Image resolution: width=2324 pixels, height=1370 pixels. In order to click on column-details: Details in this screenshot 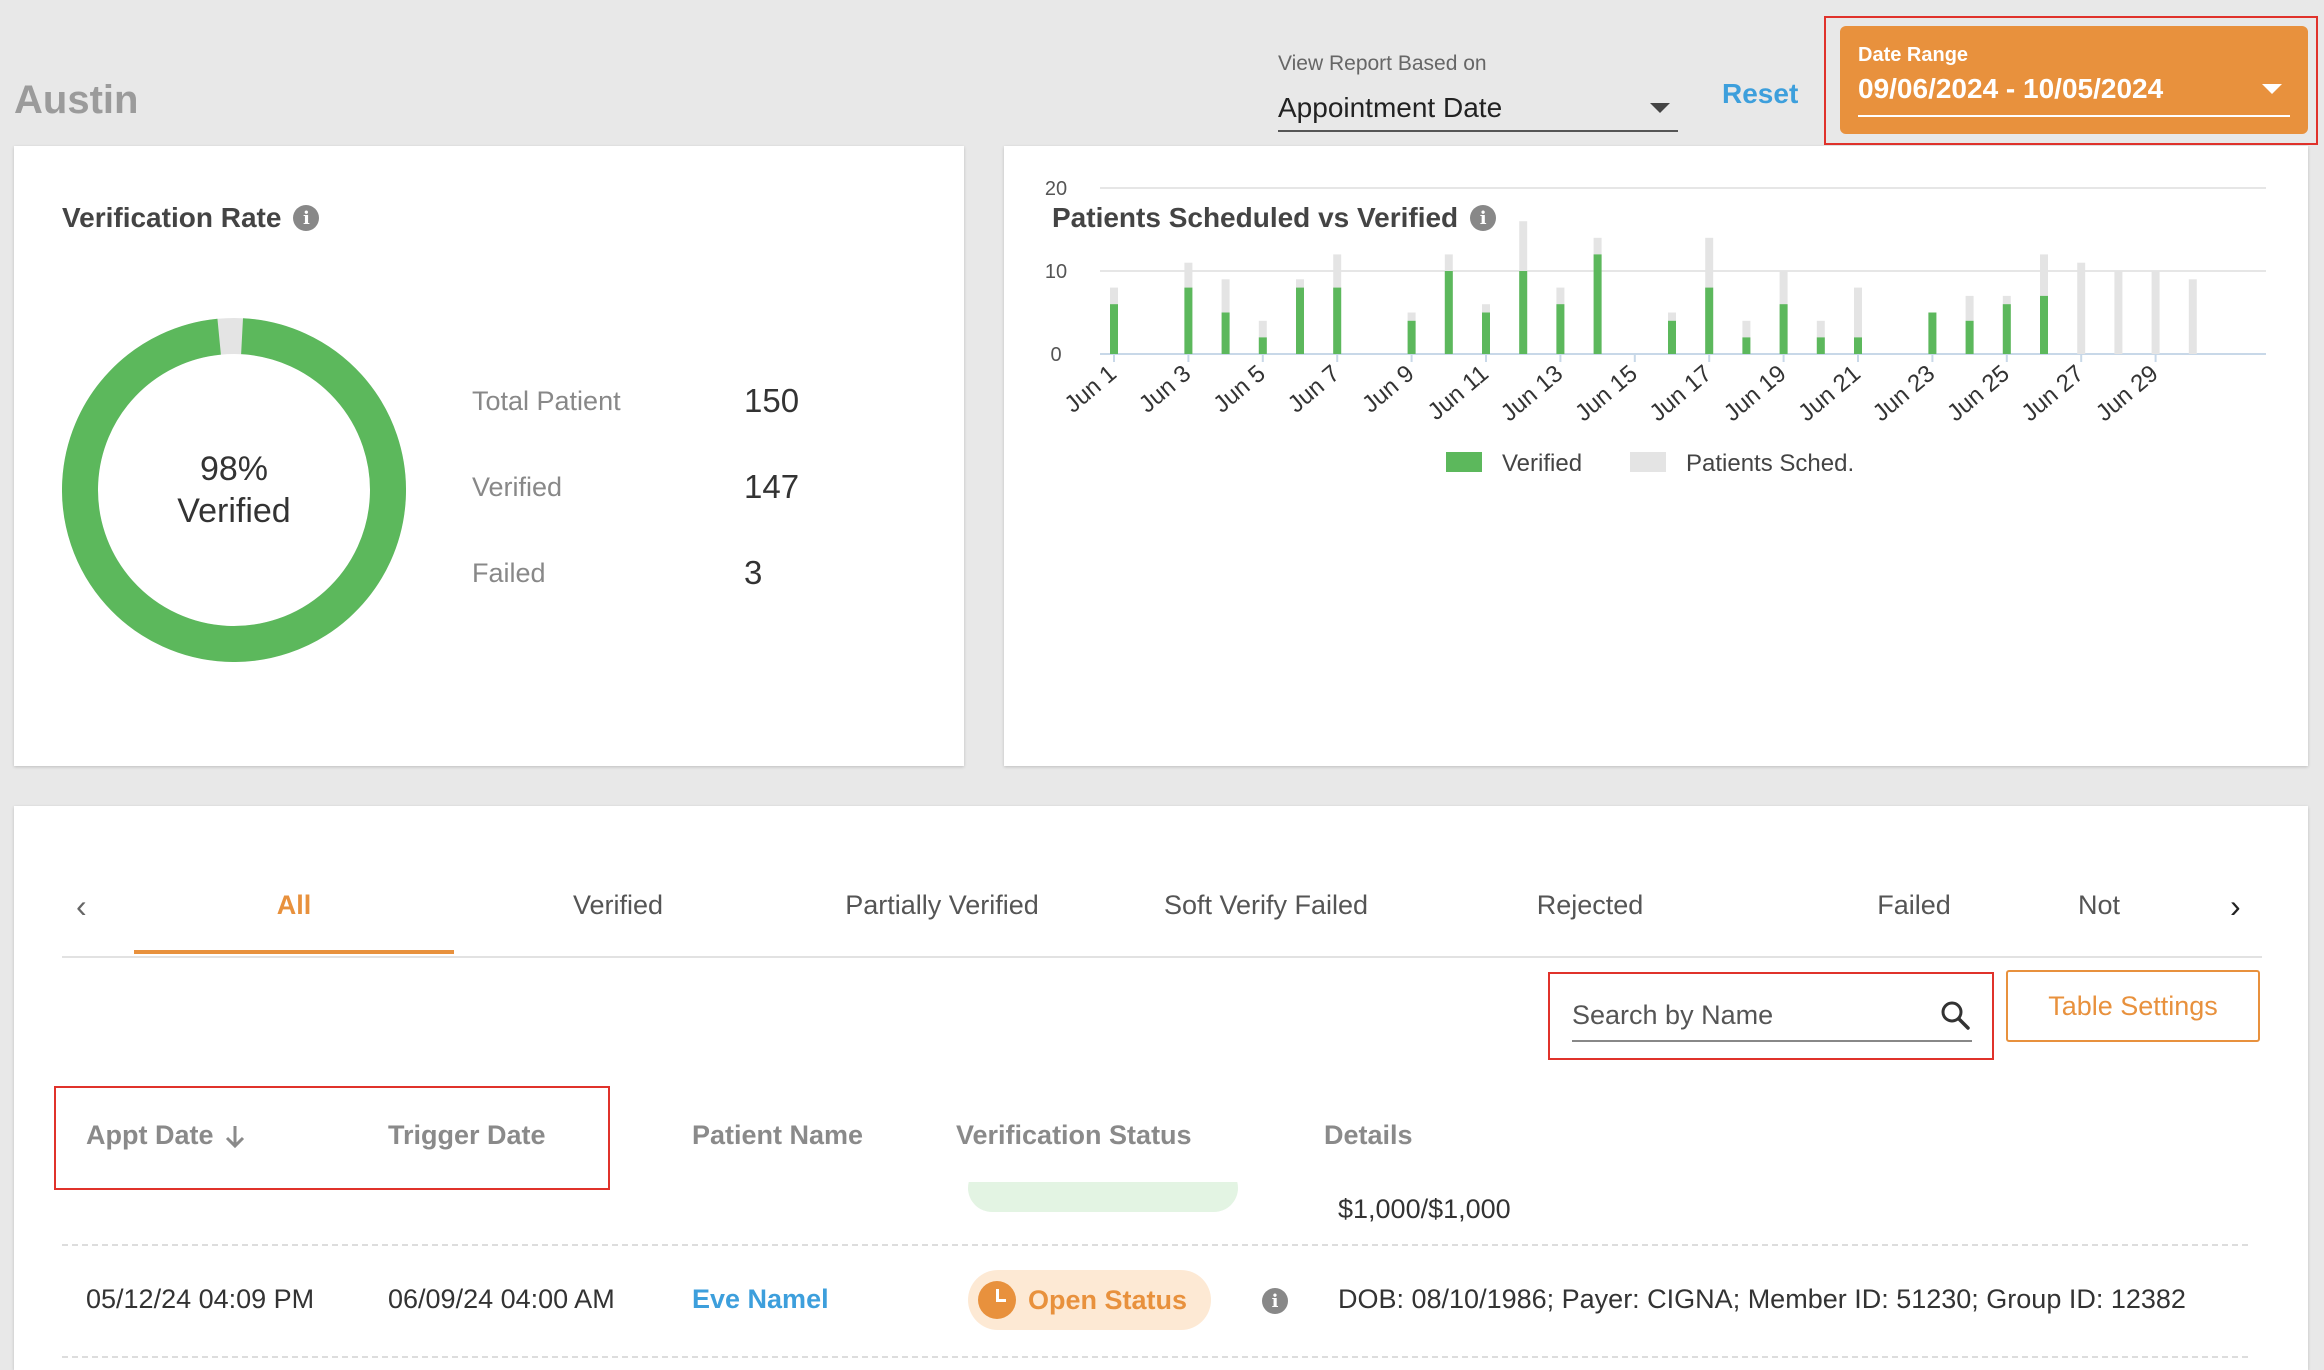, I will do `click(1368, 1135)`.